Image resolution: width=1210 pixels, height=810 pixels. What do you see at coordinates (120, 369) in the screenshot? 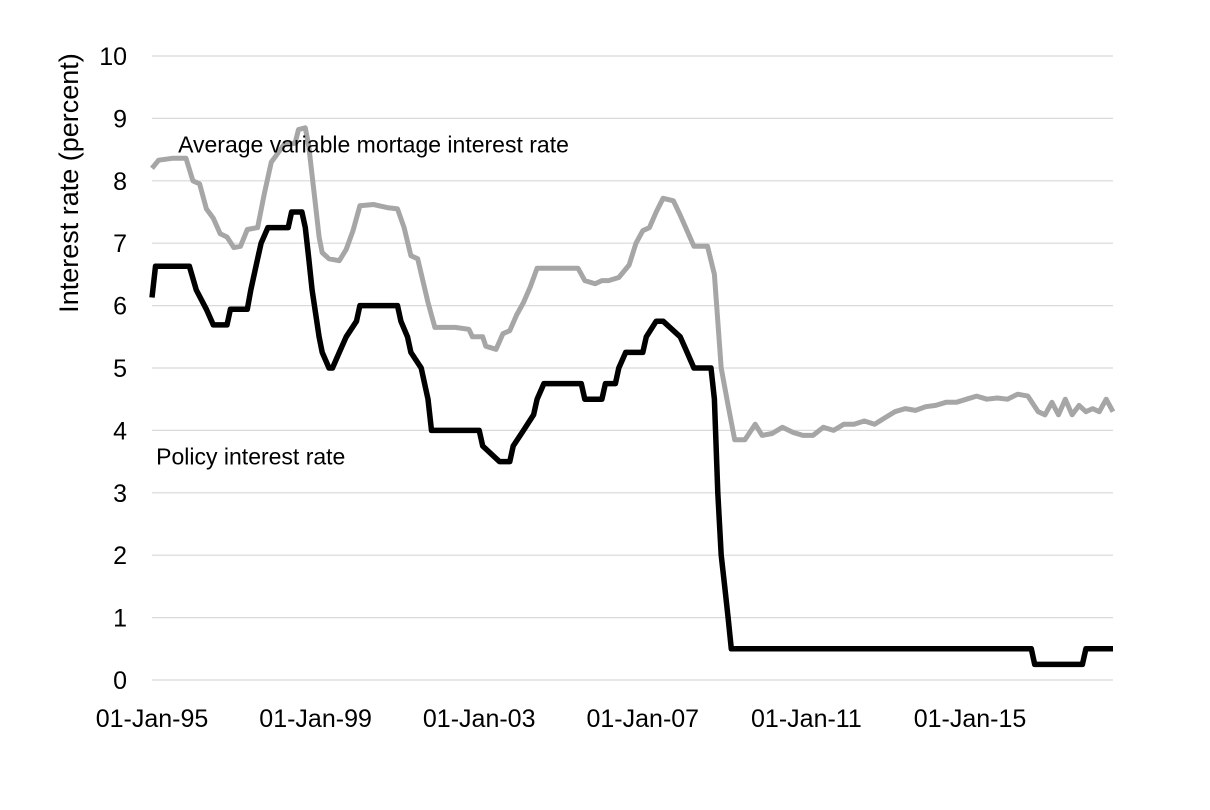
I see `y-tick-label: 5` at bounding box center [120, 369].